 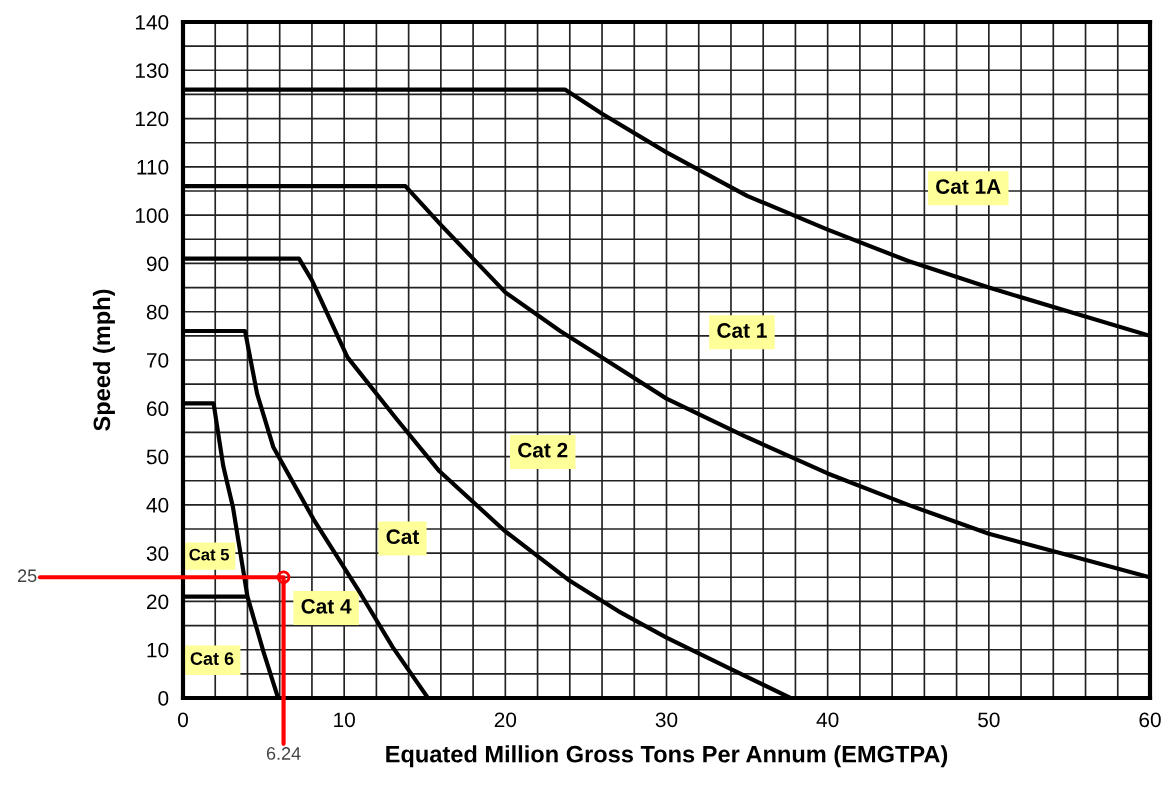 What do you see at coordinates (163, 698) in the screenshot?
I see `y-tick-label: 0` at bounding box center [163, 698].